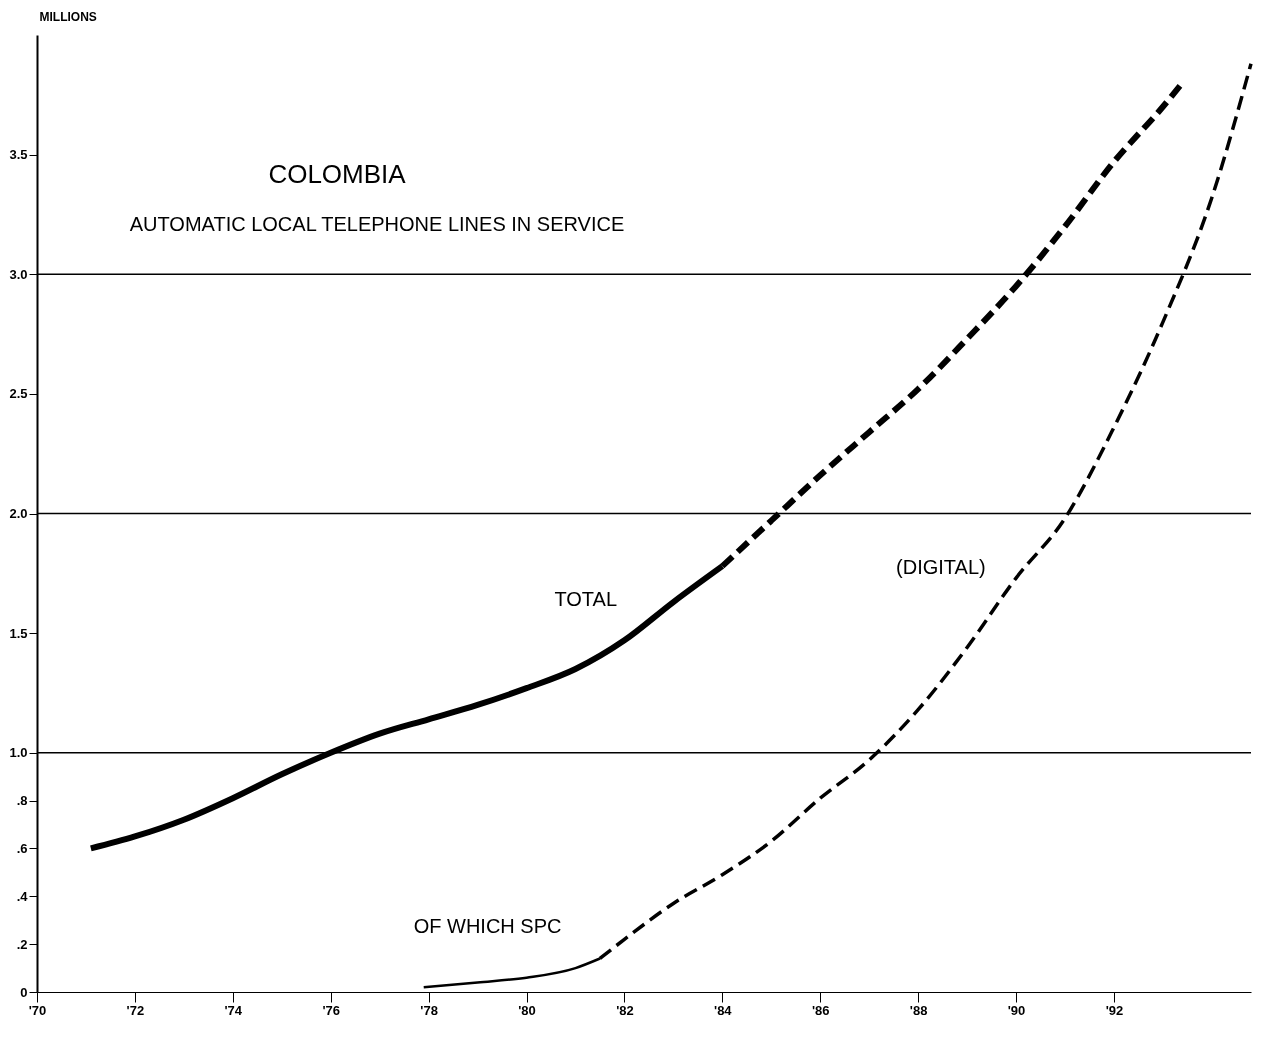  Describe the element at coordinates (22, 848) in the screenshot. I see `y-tick-label: .6` at that location.